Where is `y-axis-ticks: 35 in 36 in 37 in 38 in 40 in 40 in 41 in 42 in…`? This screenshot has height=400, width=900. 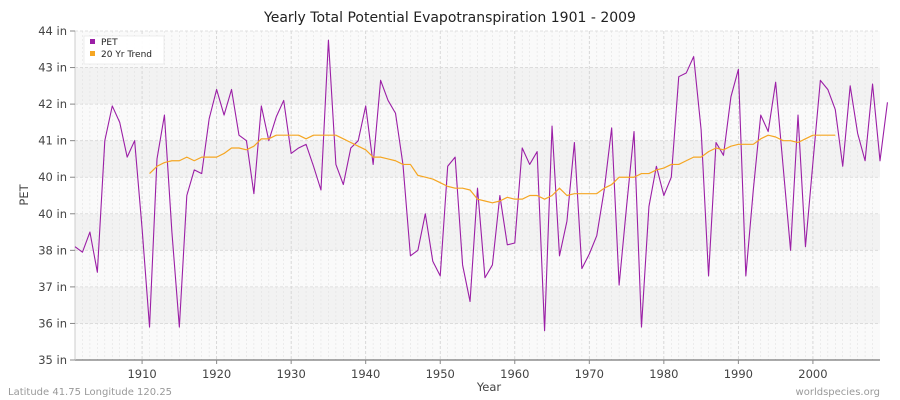 y-axis-ticks: 35 in 36 in 37 in 38 in 40 in 40 in 41 in 42 in… is located at coordinates (56, 195).